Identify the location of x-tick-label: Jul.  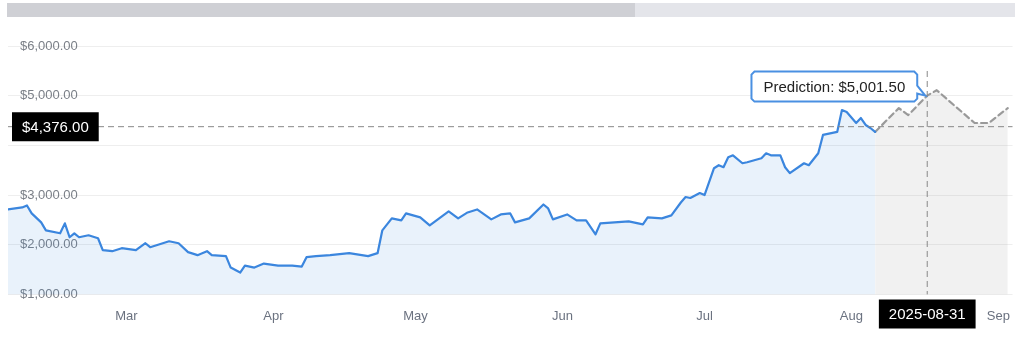
(704, 315).